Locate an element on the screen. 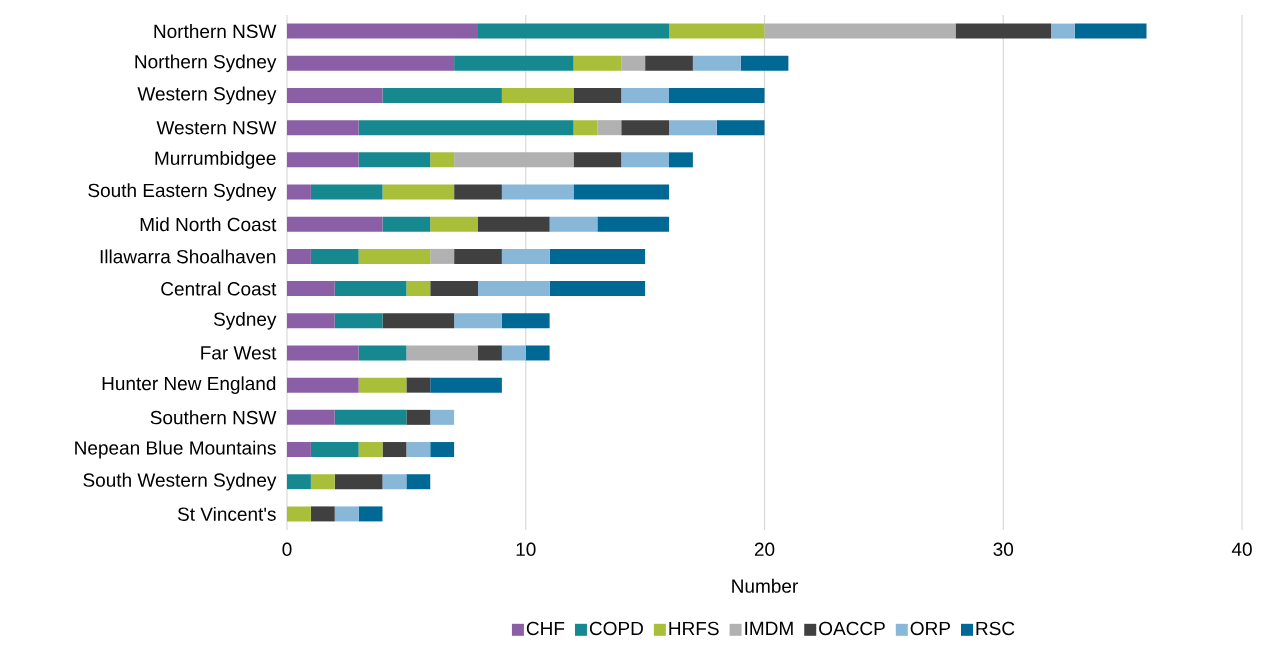 The height and width of the screenshot is (653, 1273). y-tick-label: Mid North Coast is located at coordinates (208, 224).